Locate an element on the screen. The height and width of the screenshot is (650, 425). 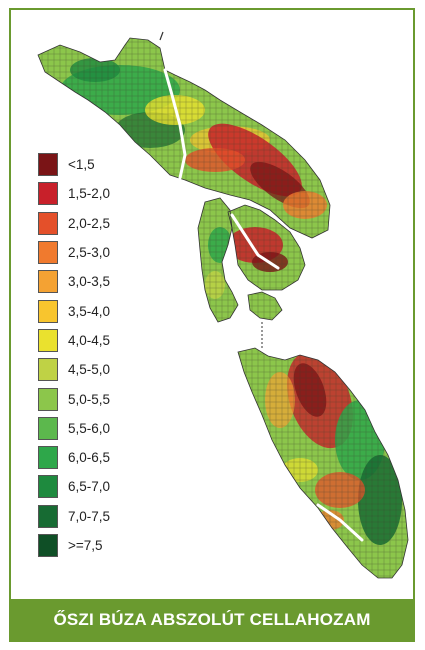
legend-item: 3,5-4,0 is located at coordinates (93, 310).